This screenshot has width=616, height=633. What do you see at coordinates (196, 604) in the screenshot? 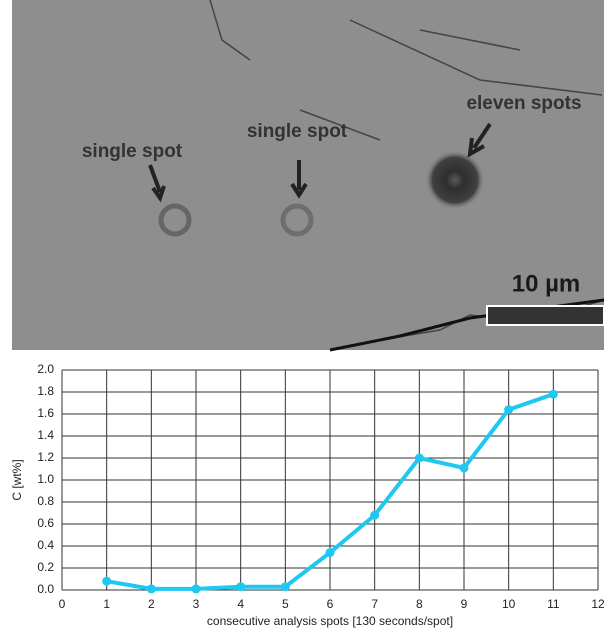
I see `x-tick-label: 3` at bounding box center [196, 604].